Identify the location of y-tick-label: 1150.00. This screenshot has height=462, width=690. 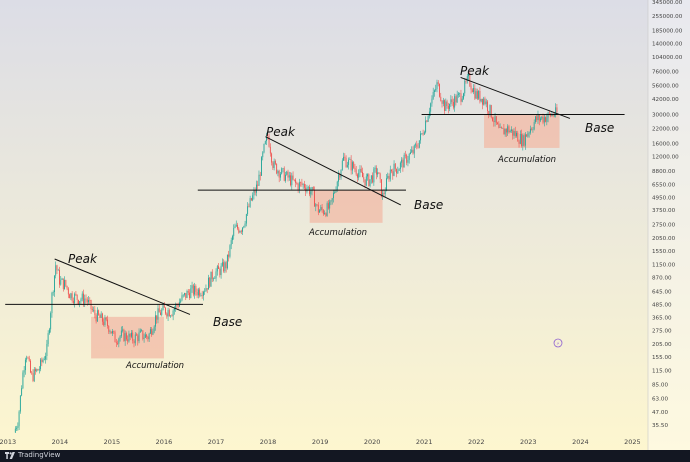
(664, 266).